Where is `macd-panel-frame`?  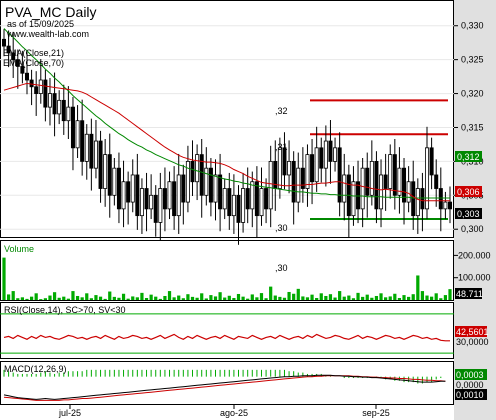 macd-panel-frame is located at coordinates (227, 383).